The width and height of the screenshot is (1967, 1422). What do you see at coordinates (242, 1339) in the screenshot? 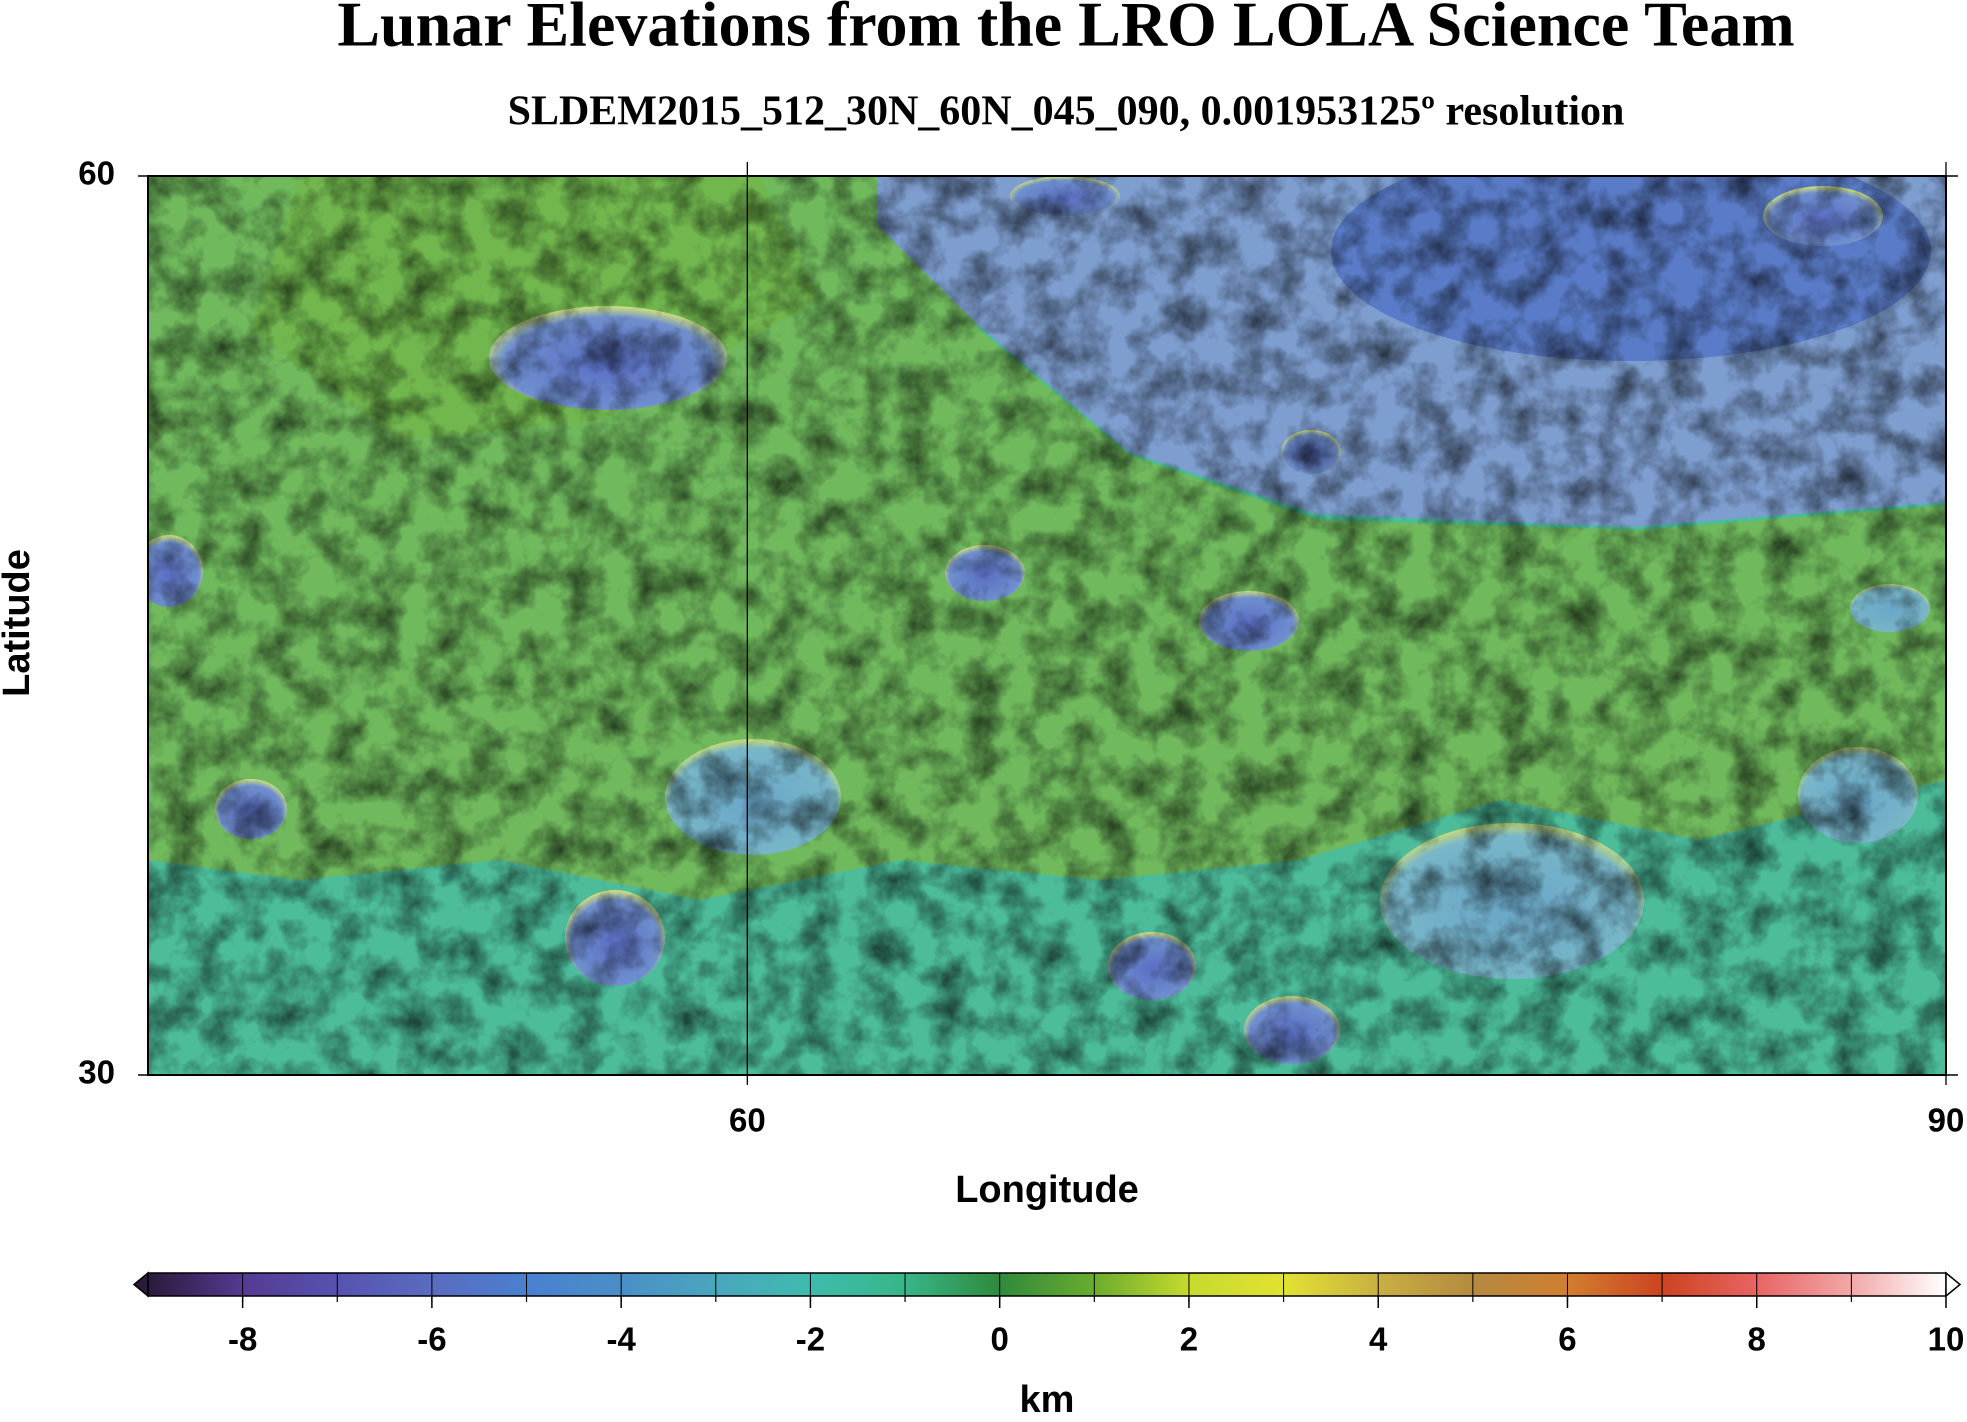
I see `colorbar-tick-label: -8` at bounding box center [242, 1339].